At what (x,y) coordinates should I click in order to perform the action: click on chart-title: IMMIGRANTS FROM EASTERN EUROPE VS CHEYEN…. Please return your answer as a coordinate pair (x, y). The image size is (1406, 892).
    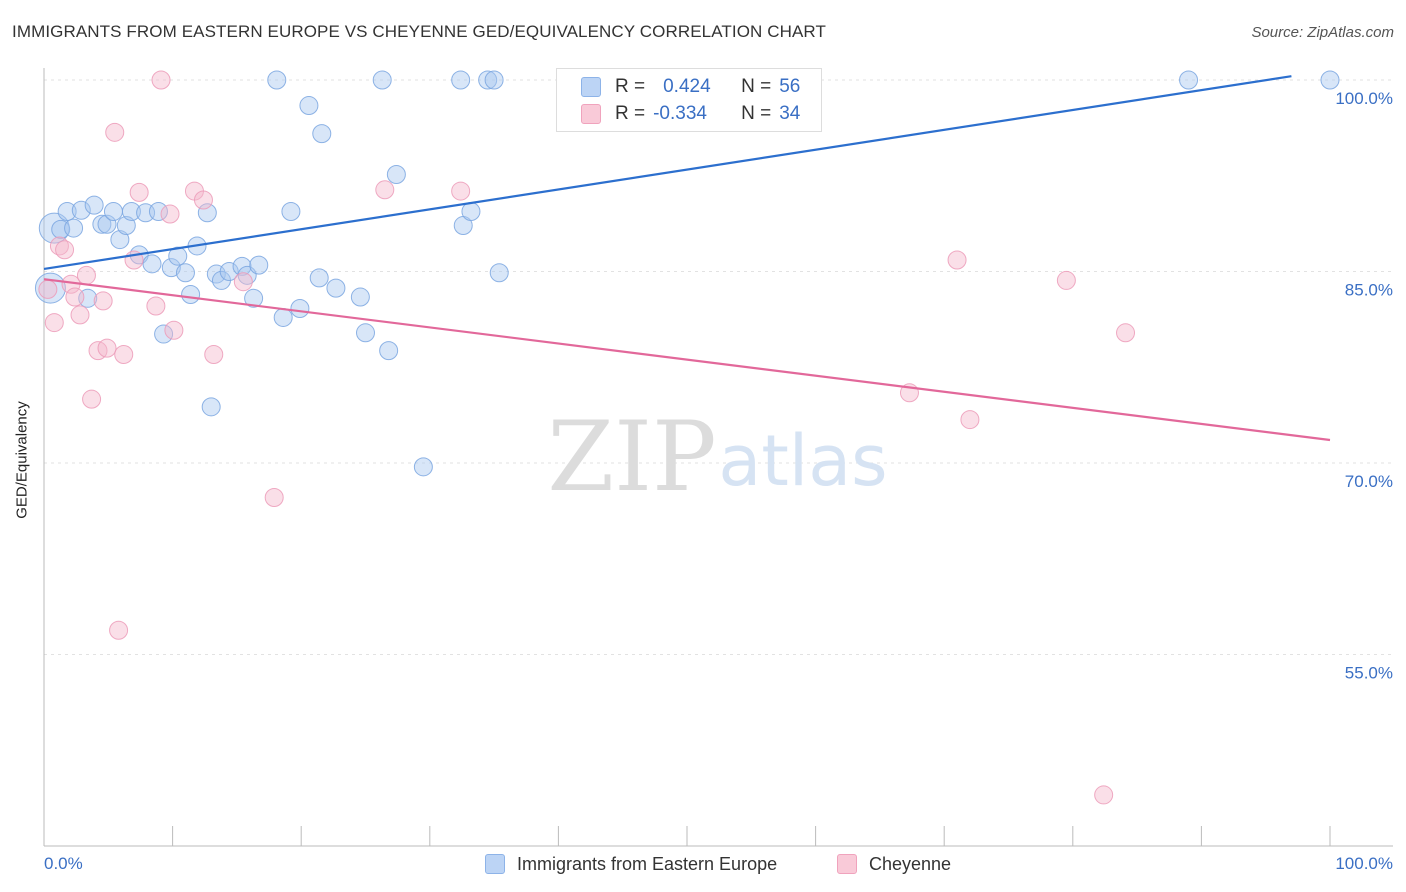
    Looking at the image, I should click on (419, 31).